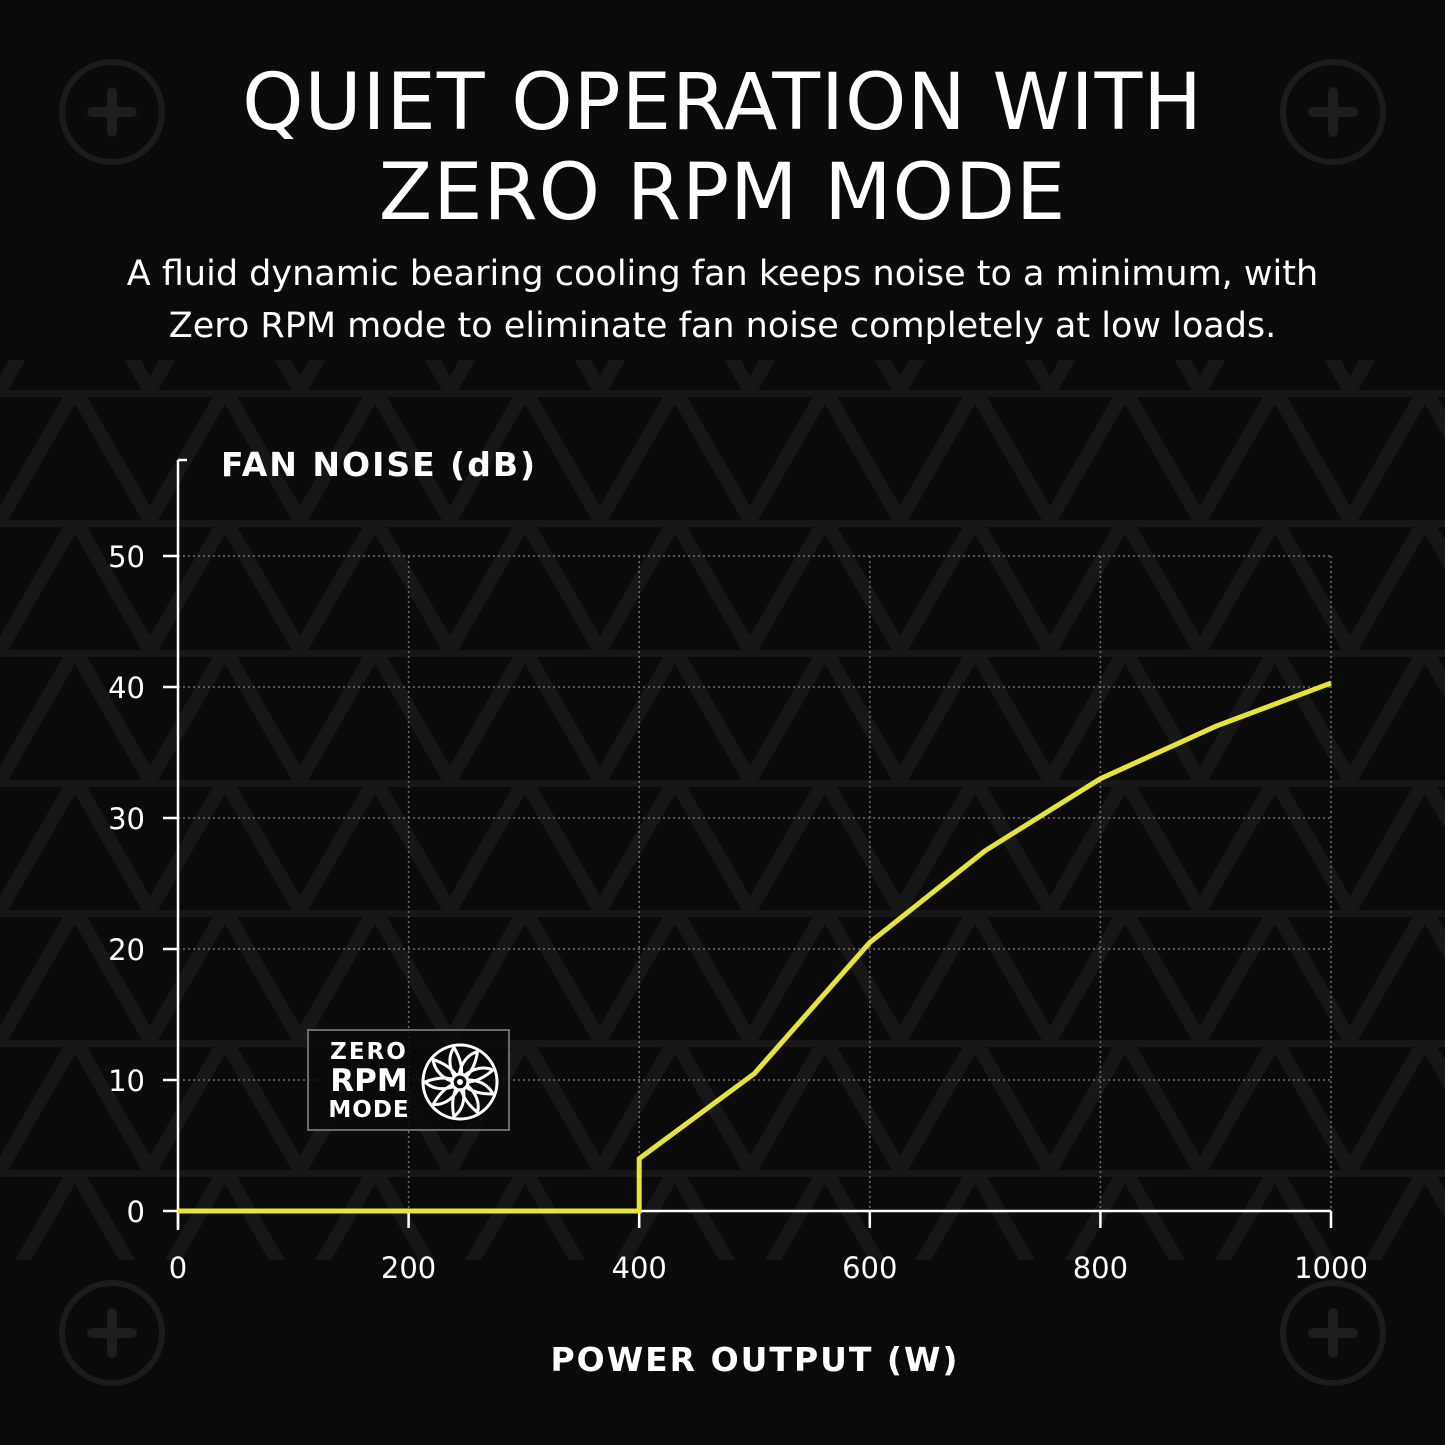 This screenshot has width=1445, height=1445. Describe the element at coordinates (178, 1268) in the screenshot. I see `x-tick-label: 0` at that location.